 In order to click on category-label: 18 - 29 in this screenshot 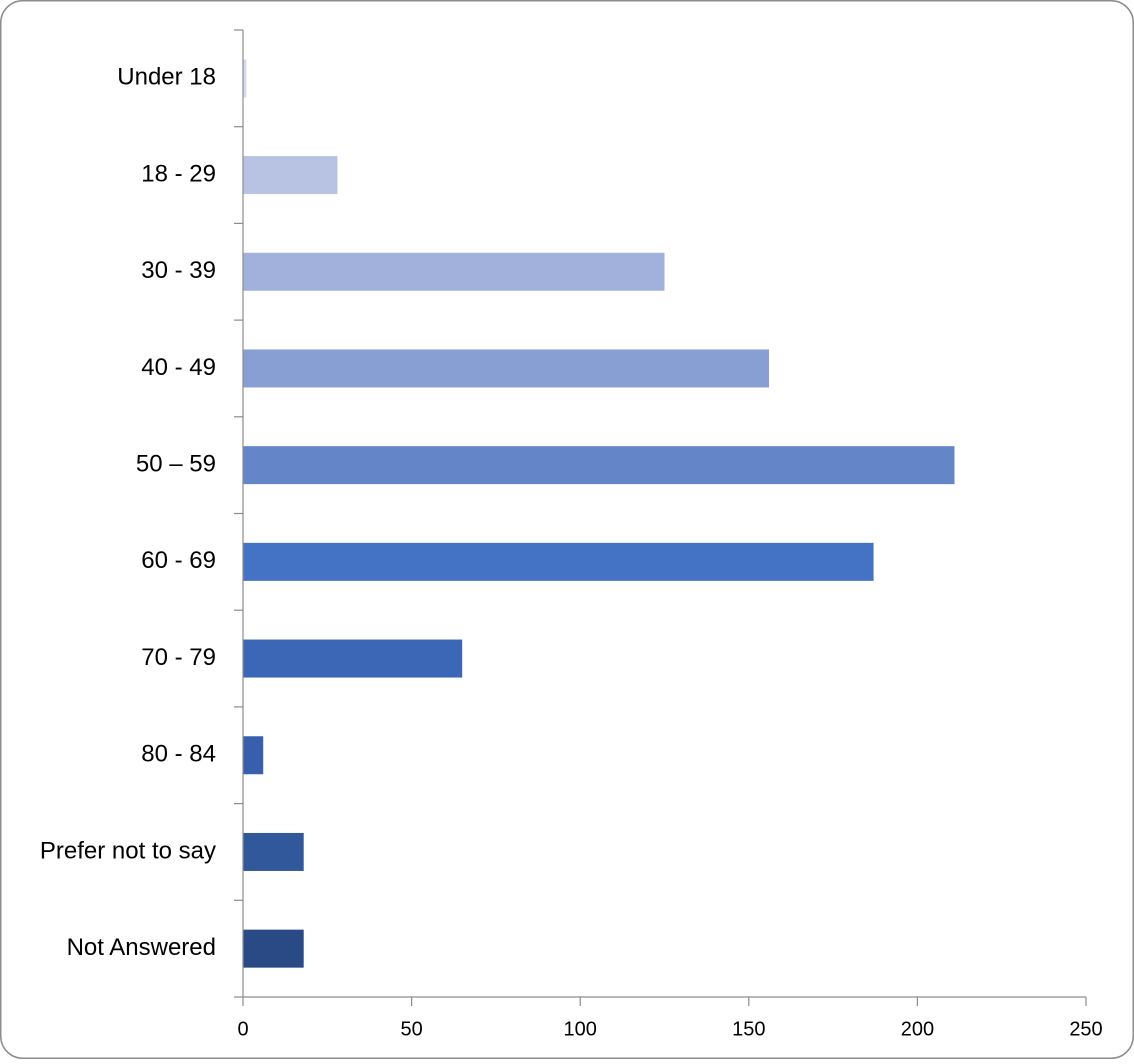, I will do `click(178, 173)`.